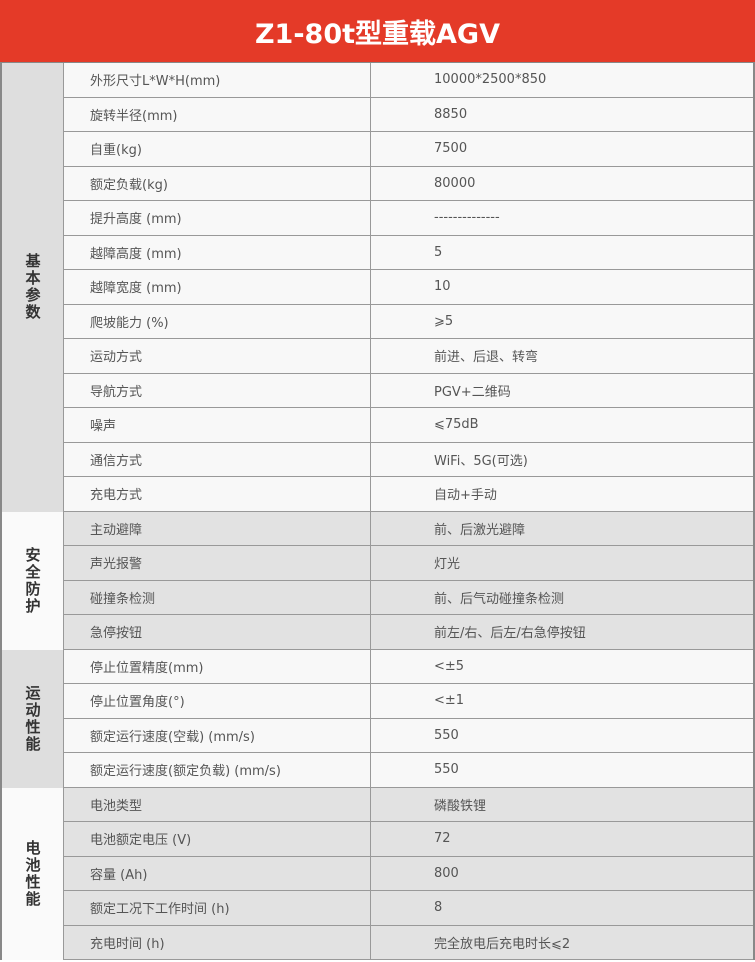 The image size is (755, 962). Describe the element at coordinates (217, 252) in the screenshot. I see `spec-name: 越障高度 (mm)` at that location.